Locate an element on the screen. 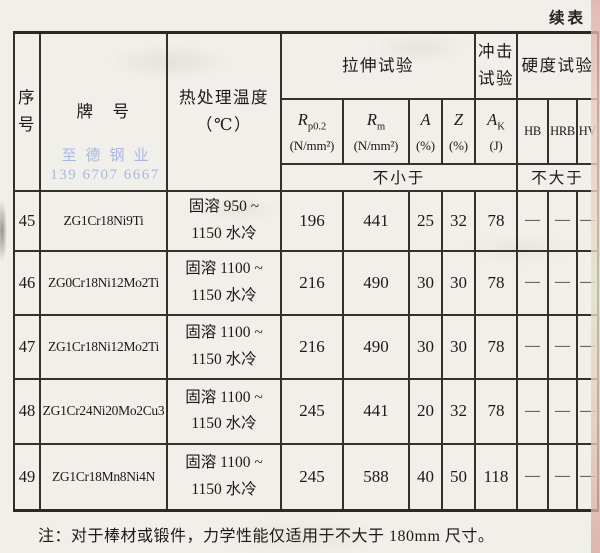 Image resolution: width=600 pixels, height=553 pixels. cell-serial: 48 is located at coordinates (27, 411).